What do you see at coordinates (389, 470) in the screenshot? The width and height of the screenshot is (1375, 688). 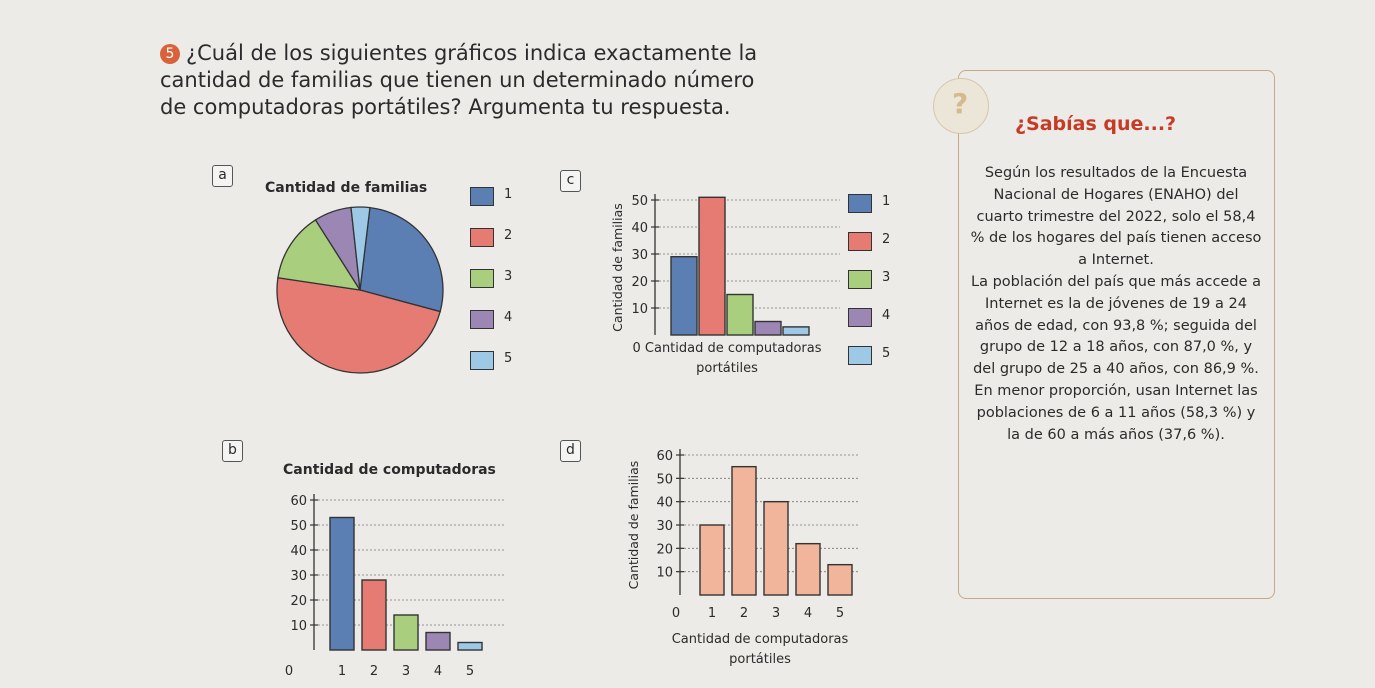 I see `chart-b-title: Cantidad de computadoras` at bounding box center [389, 470].